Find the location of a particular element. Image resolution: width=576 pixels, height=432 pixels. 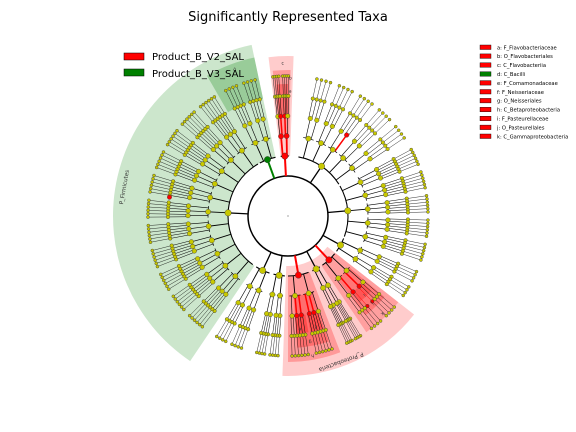

clade-letter-a: a is located at coordinates (290, 91).